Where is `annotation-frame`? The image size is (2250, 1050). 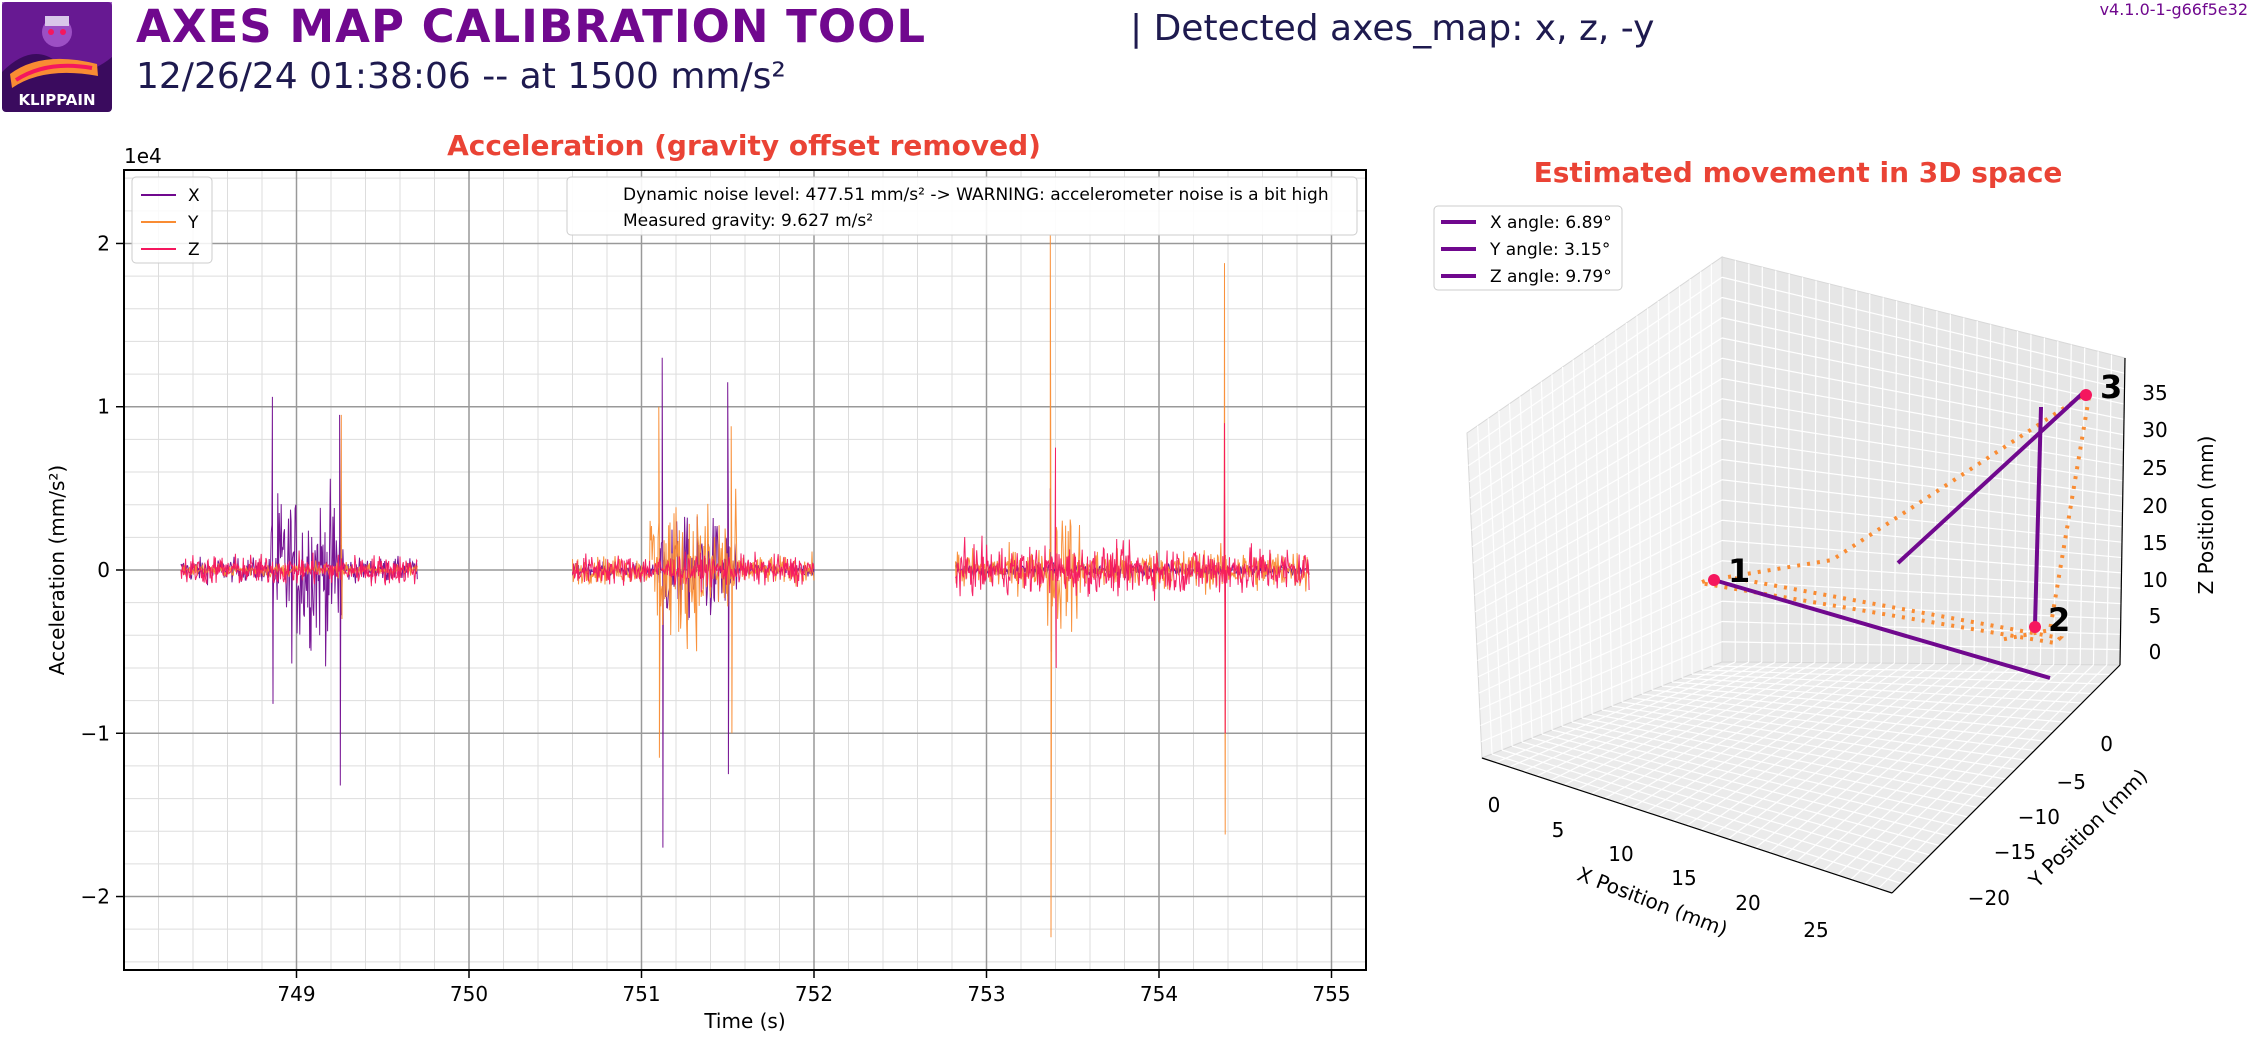 annotation-frame is located at coordinates (962, 206).